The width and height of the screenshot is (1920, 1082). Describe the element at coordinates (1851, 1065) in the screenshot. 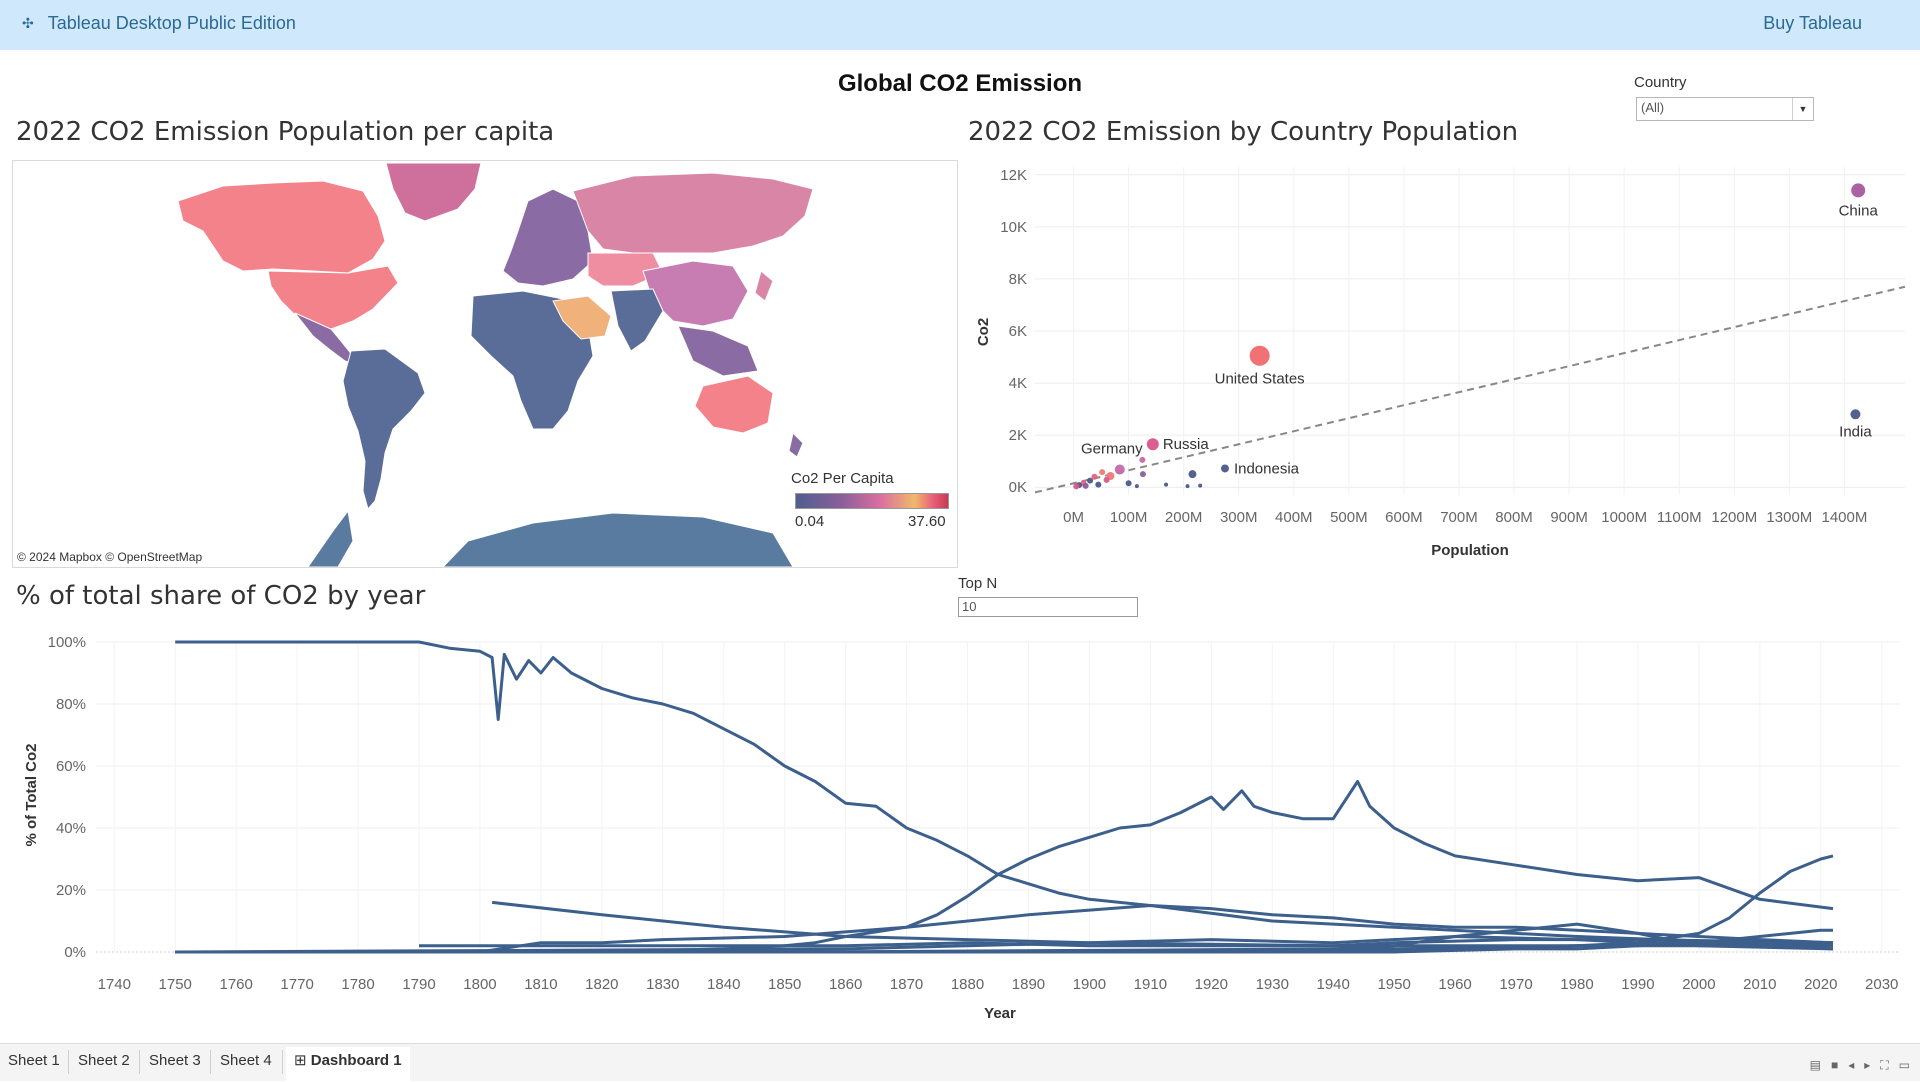

I see `prev-sheet-icon: ◂` at that location.